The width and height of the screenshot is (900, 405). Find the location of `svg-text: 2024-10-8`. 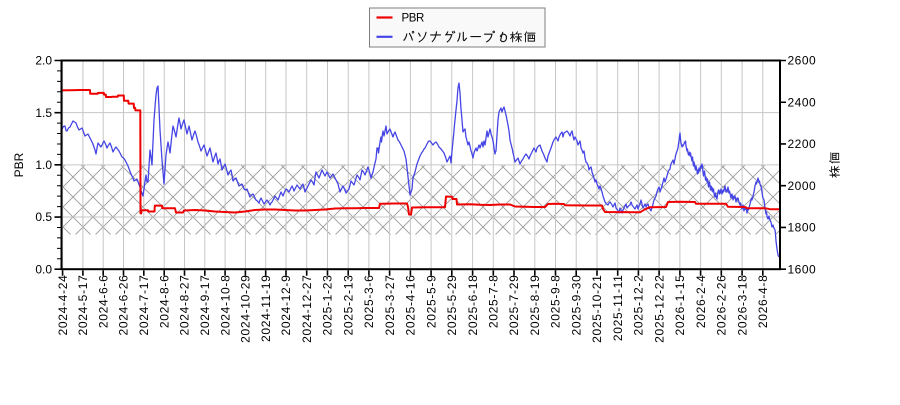

svg-text: 2024-10-8 is located at coordinates (225, 305).